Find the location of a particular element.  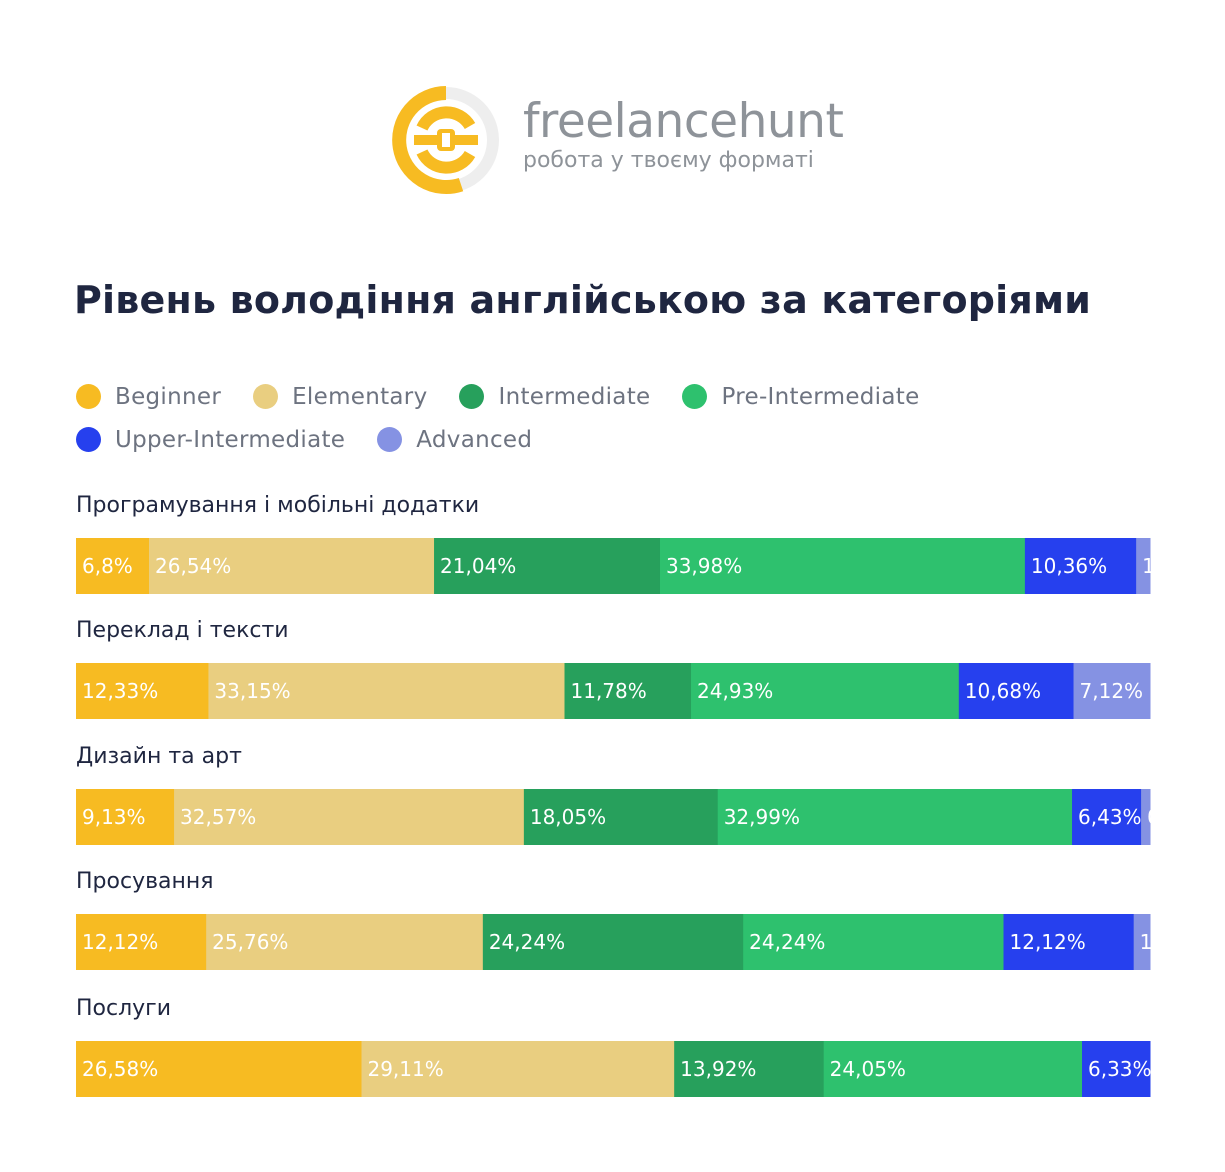

legend-item-elementary: Elementary is located at coordinates (340, 397).